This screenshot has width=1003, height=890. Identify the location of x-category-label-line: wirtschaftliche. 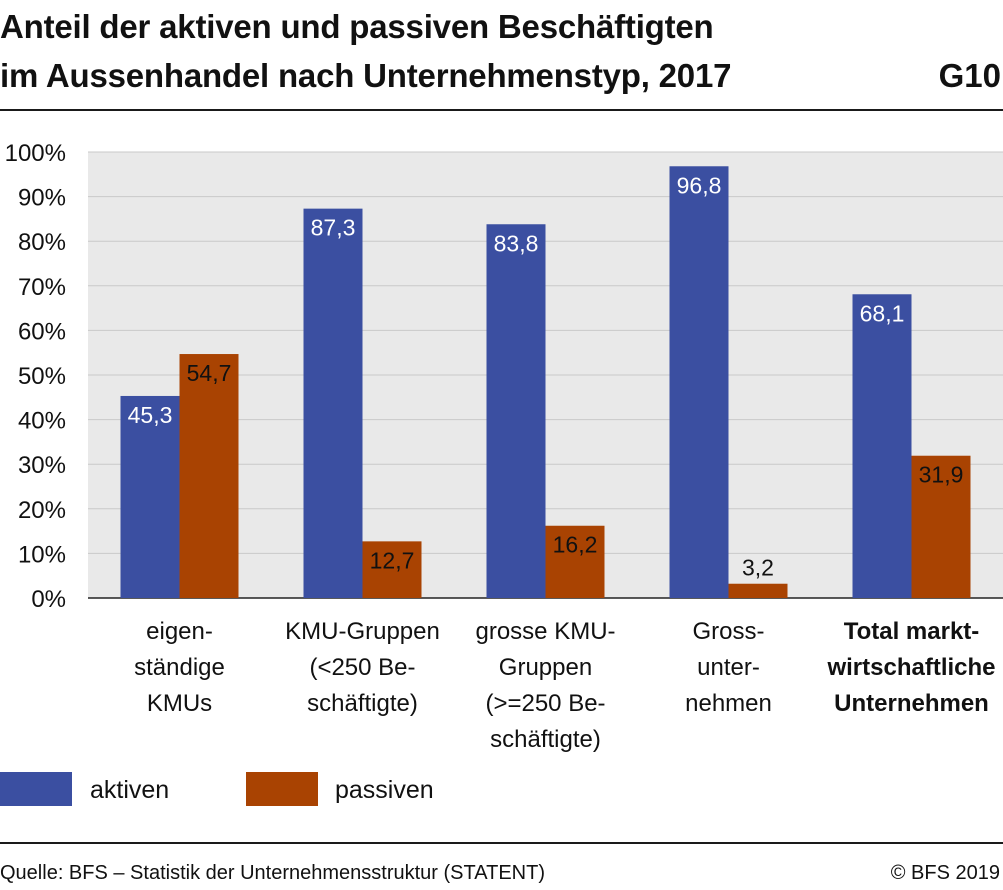
(911, 667).